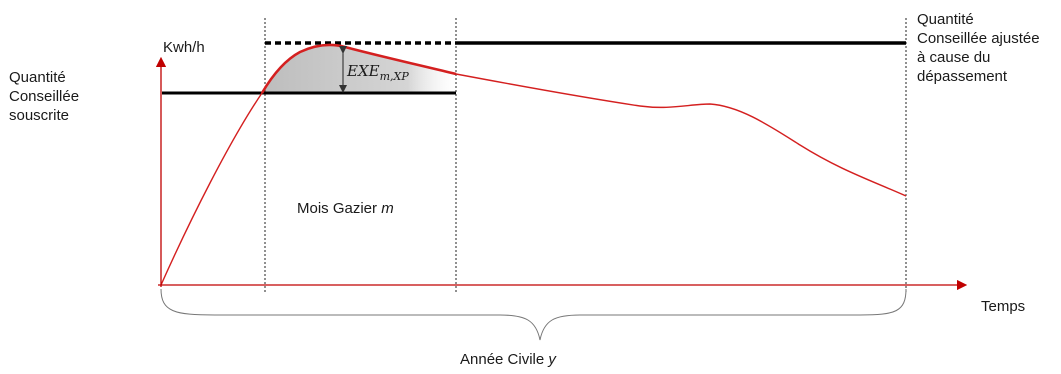 This screenshot has height=374, width=1061. I want to click on civil-year-label: Année Civile y, so click(508, 359).